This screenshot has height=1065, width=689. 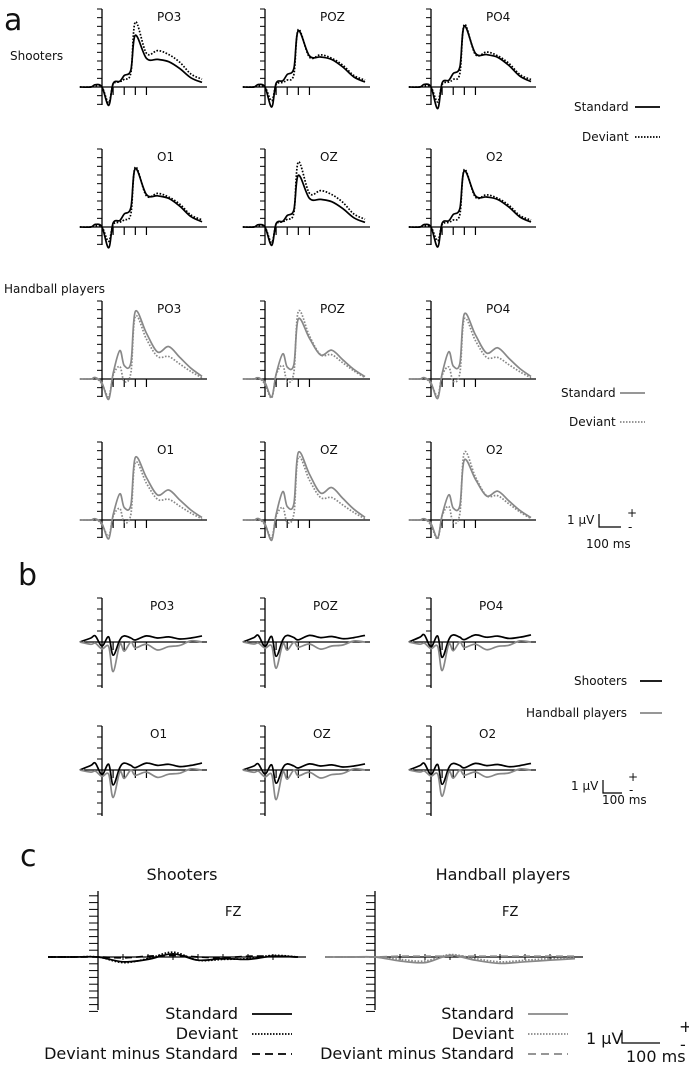 What do you see at coordinates (609, 788) in the screenshot?
I see `scale-bar-b: 1 µV + - 100 ms` at bounding box center [609, 788].